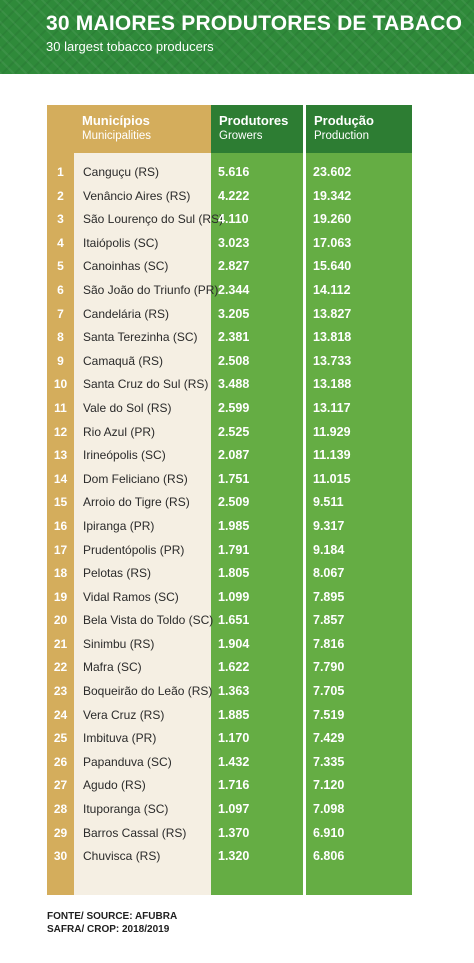  Describe the element at coordinates (60, 573) in the screenshot. I see `row-rank: 18` at that location.